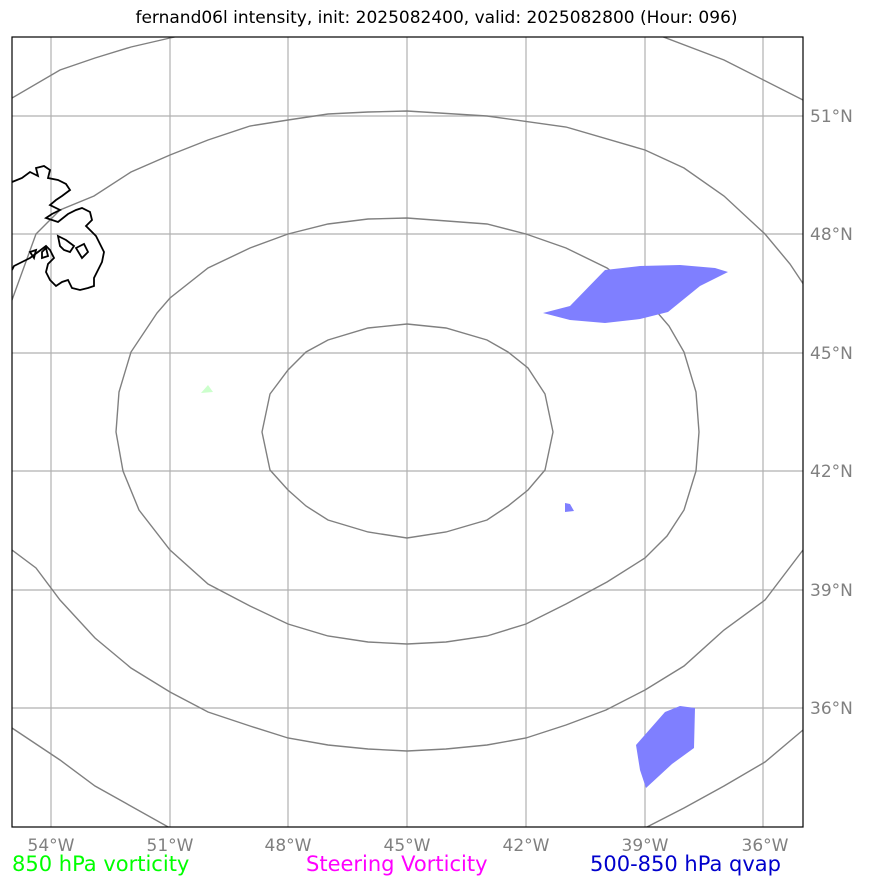  I want to click on lat-tick-51n: 51°N, so click(831, 117).